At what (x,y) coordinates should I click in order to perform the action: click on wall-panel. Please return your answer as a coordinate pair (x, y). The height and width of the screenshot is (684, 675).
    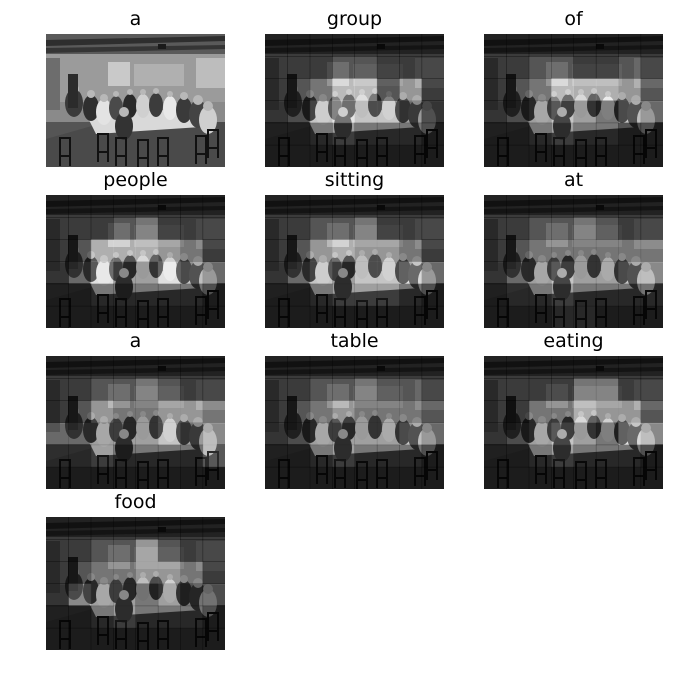
    Looking at the image, I should click on (378, 397).